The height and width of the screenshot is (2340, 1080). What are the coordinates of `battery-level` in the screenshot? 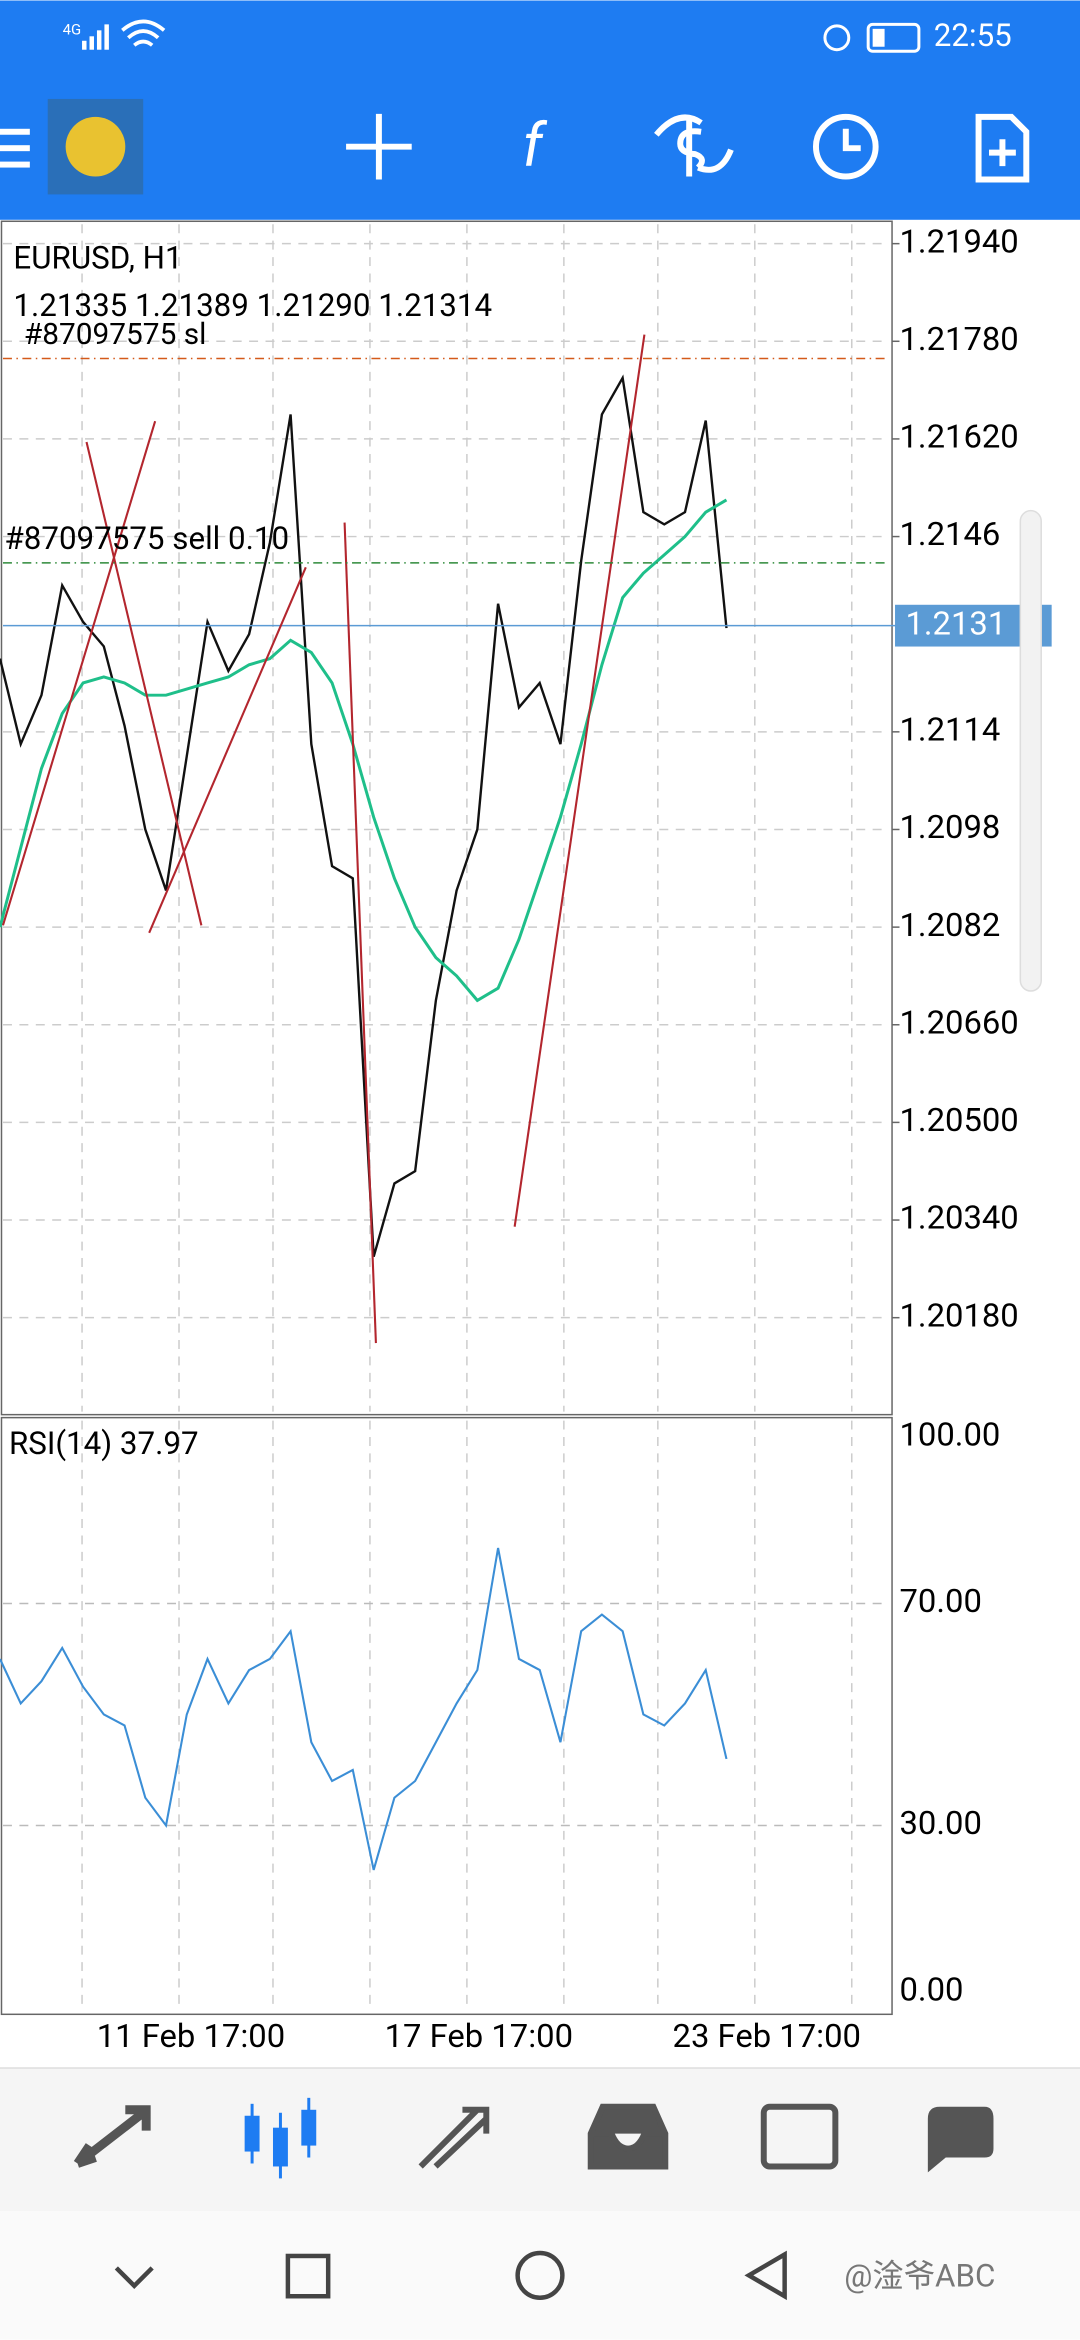 It's located at (878, 37).